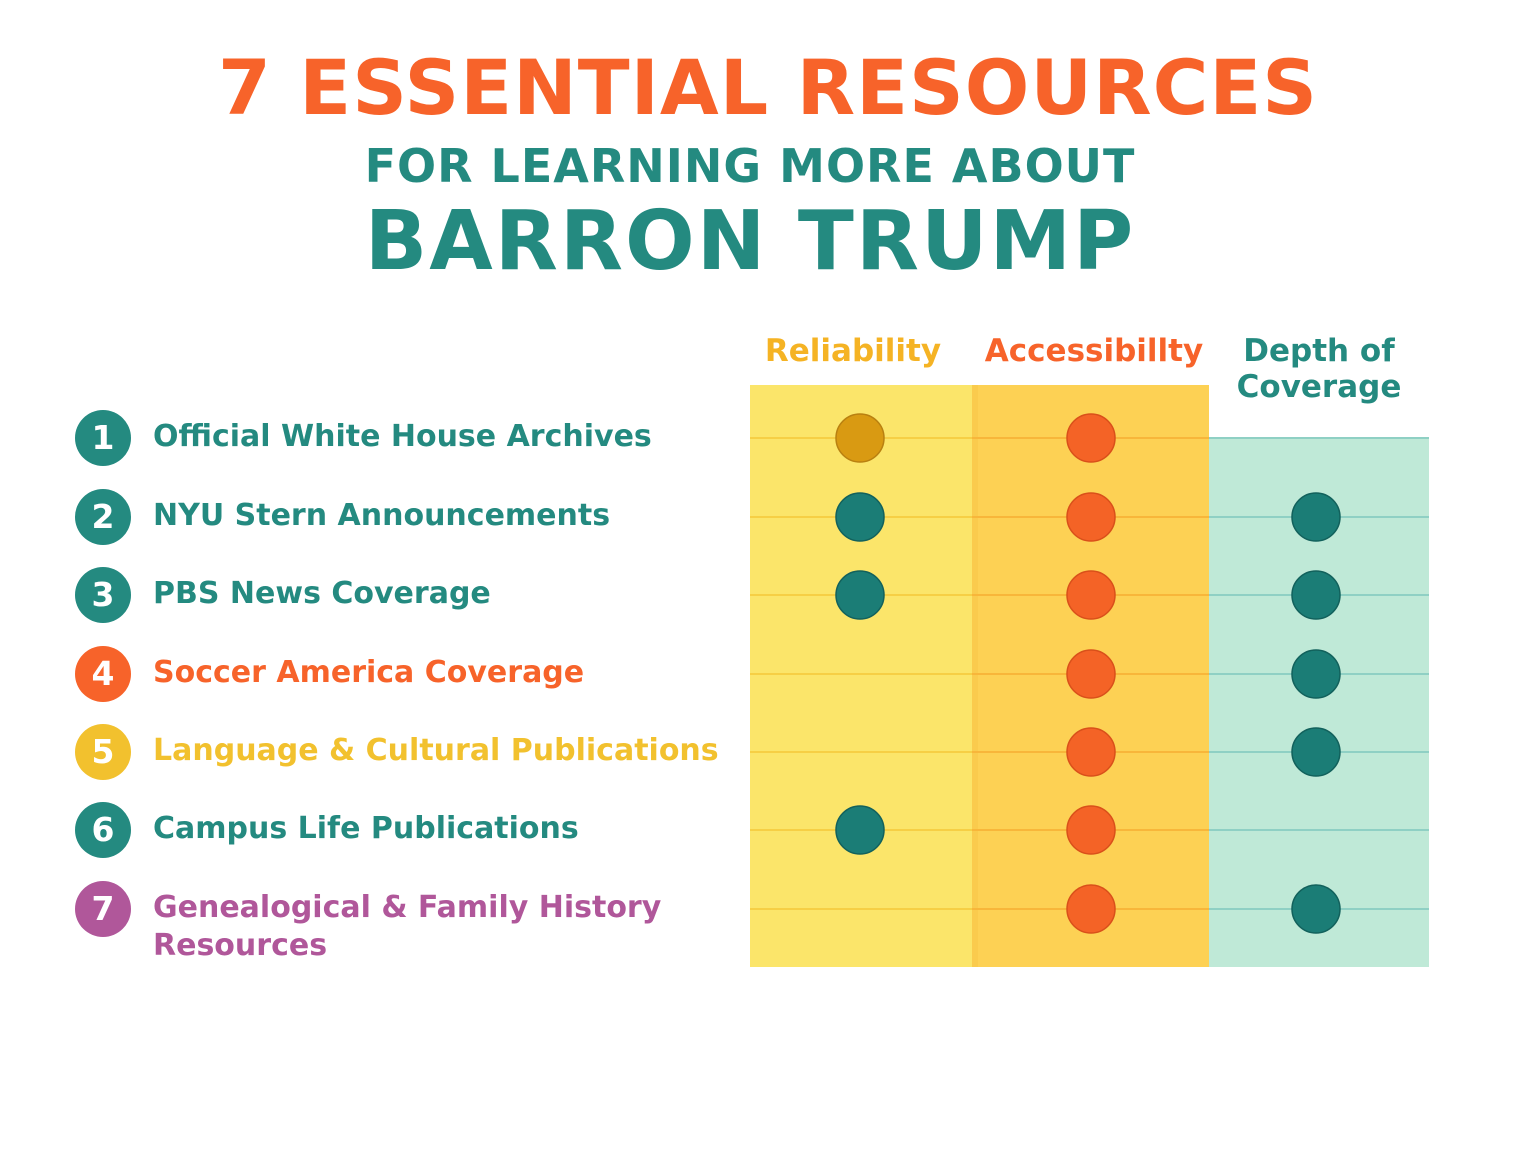  Describe the element at coordinates (369, 672) in the screenshot. I see `row-label-line-1: Soccer America Coverage` at that location.